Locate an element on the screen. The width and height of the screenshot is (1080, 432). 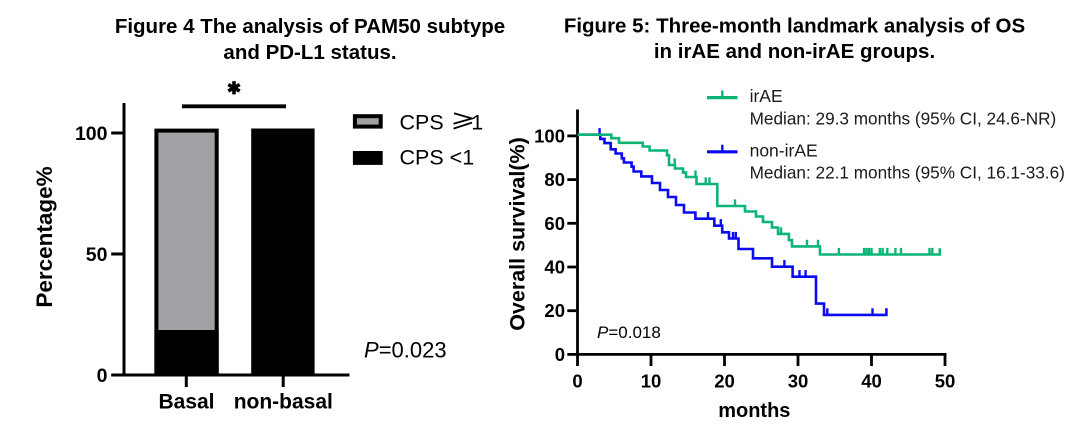
svg-text: irAE is located at coordinates (766, 96).